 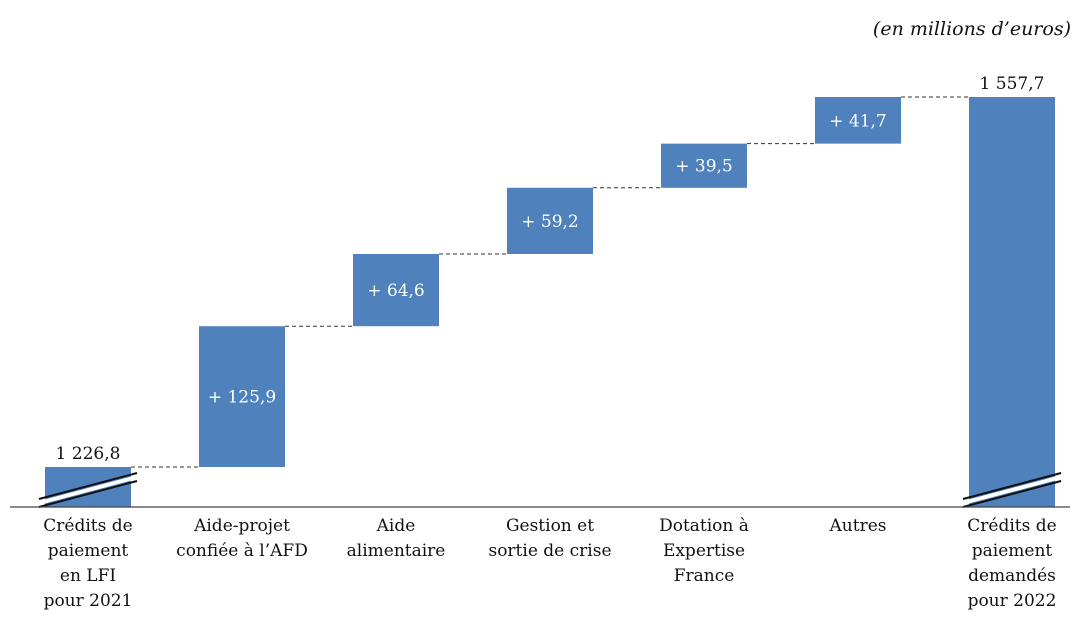 I want to click on category-label-7: Crédits de paiement demandés pour 2022, so click(x=1010, y=564).